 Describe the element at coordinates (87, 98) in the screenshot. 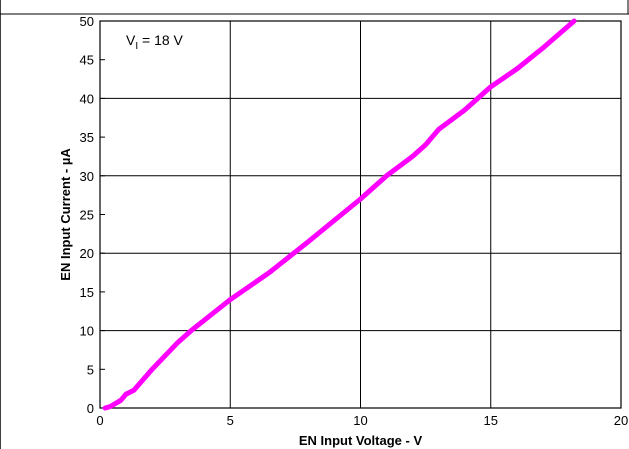

I see `y-tick-label: 40` at that location.